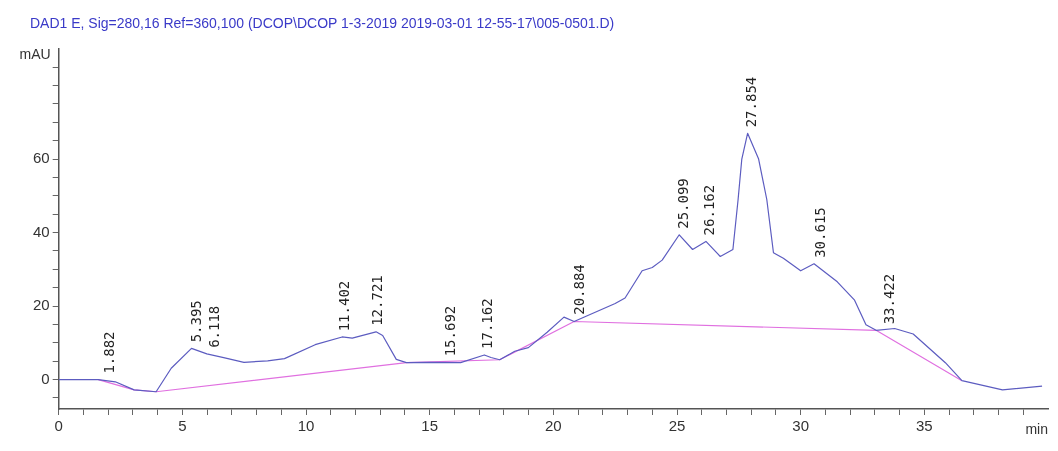 The height and width of the screenshot is (451, 1058). What do you see at coordinates (213, 326) in the screenshot?
I see `annotation: 6.118` at bounding box center [213, 326].